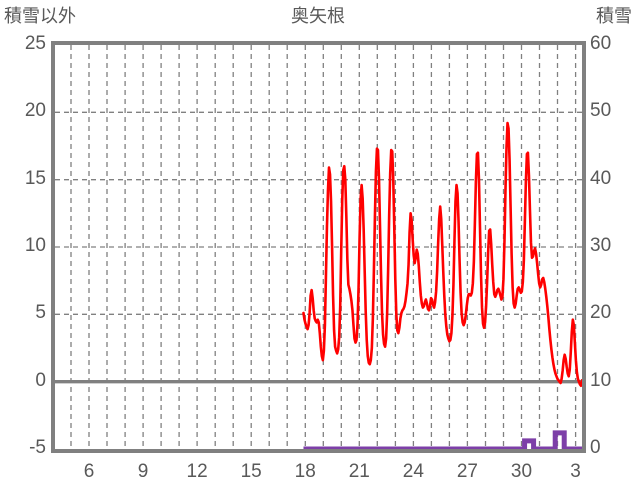 This screenshot has width=636, height=501. Describe the element at coordinates (601, 380) in the screenshot. I see `y-axis-right-tick: 10` at that location.